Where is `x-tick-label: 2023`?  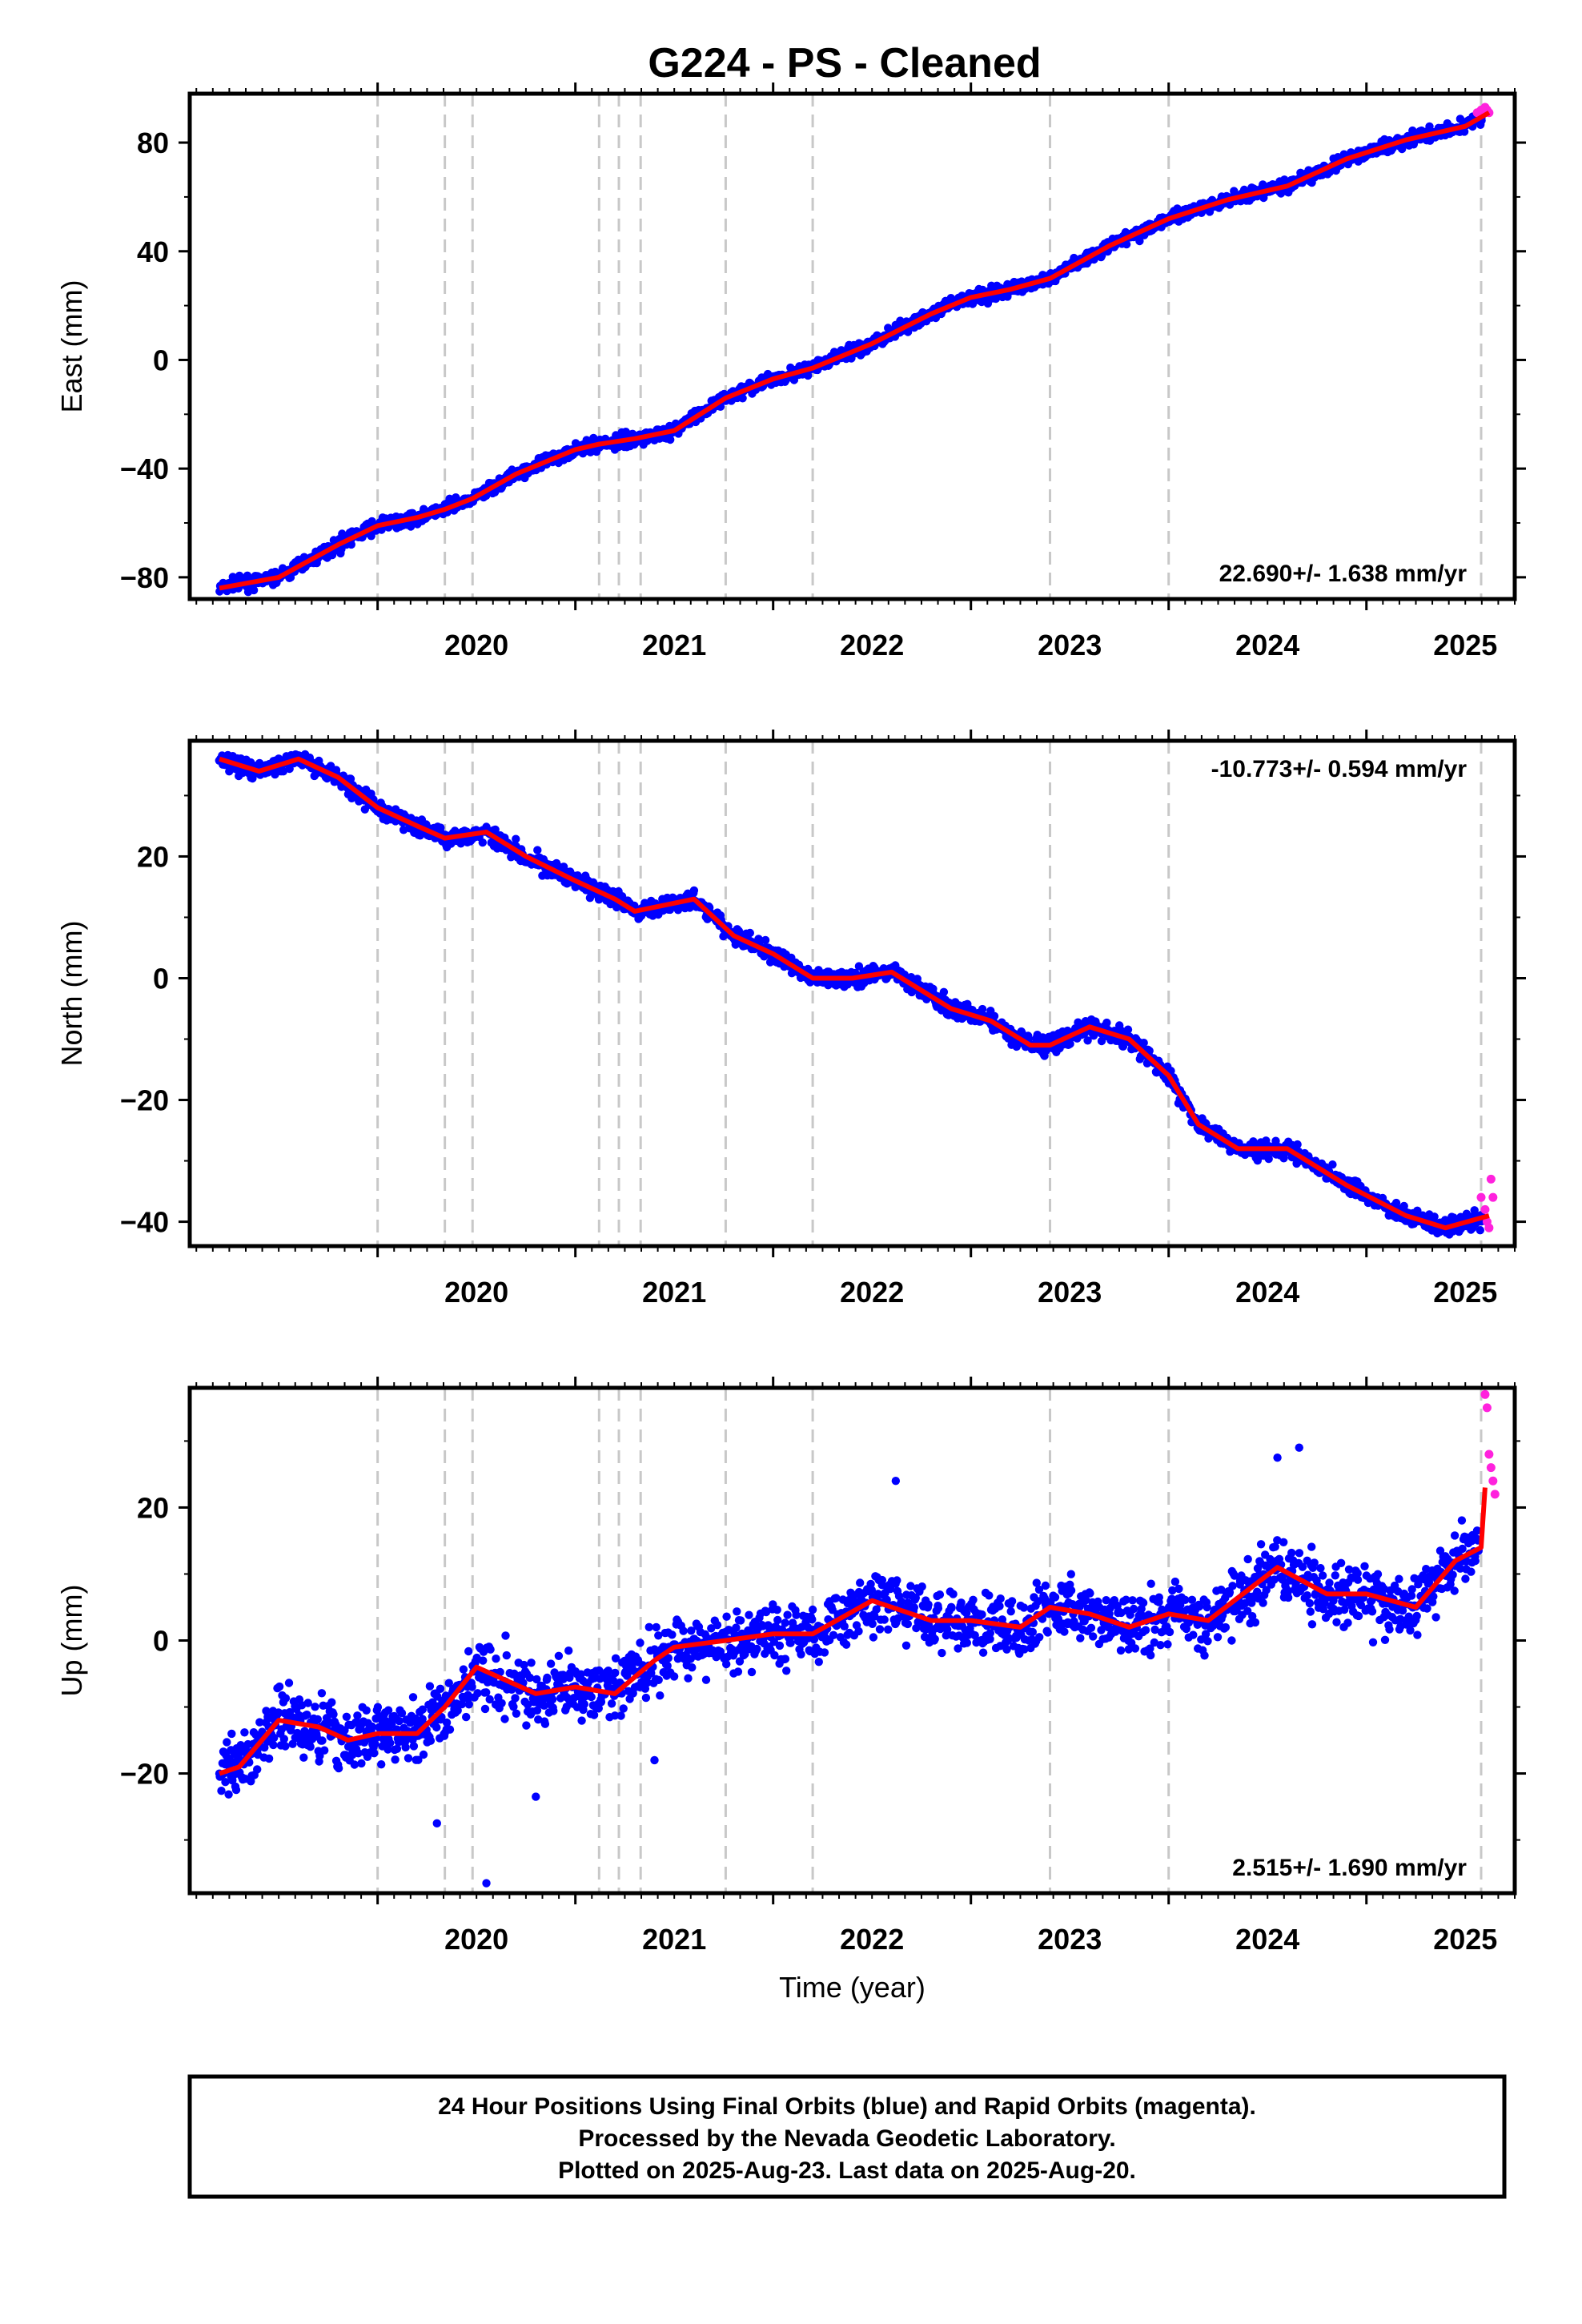
x-tick-label: 2023 is located at coordinates (1070, 1292).